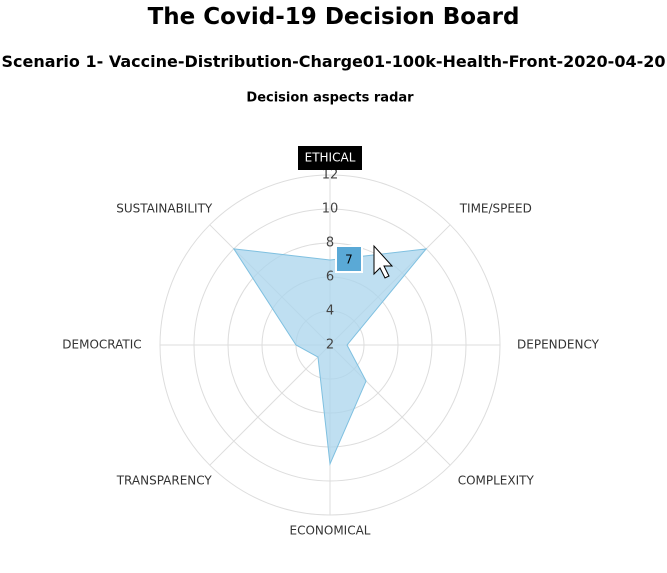 This screenshot has height=573, width=667. I want to click on tooltip-box, so click(349, 259).